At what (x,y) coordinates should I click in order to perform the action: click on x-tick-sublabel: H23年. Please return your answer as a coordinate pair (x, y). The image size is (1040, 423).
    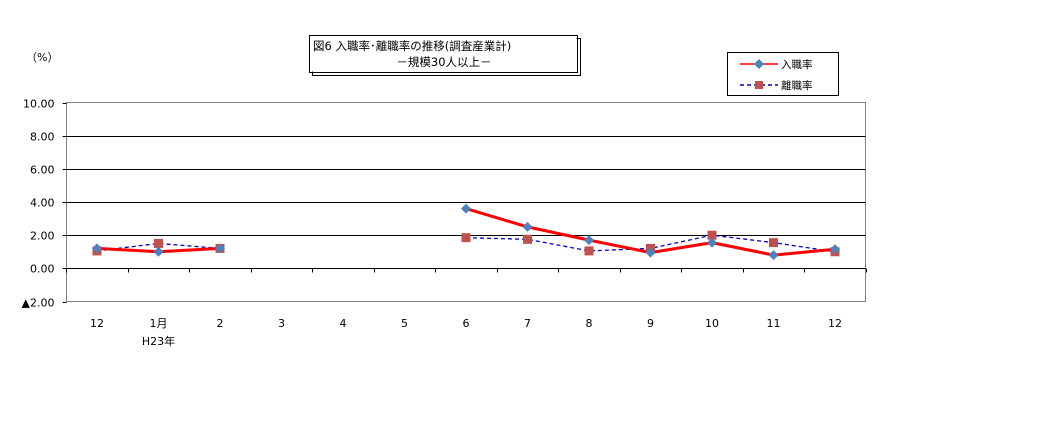
    Looking at the image, I should click on (158, 341).